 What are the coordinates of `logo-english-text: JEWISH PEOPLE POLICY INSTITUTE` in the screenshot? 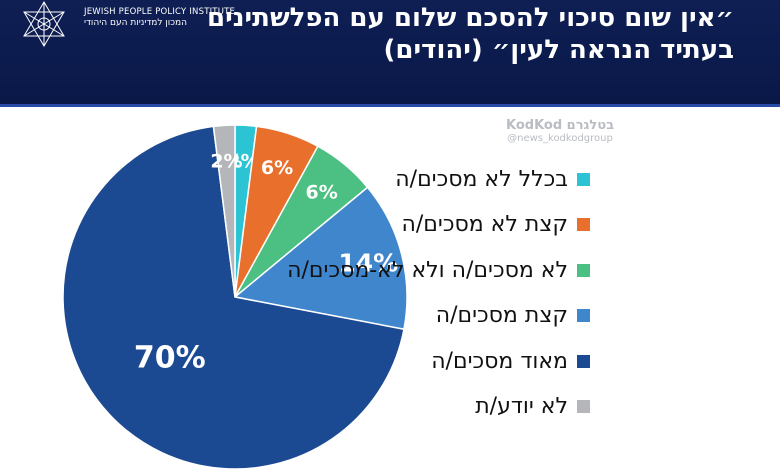 It's located at (160, 12).